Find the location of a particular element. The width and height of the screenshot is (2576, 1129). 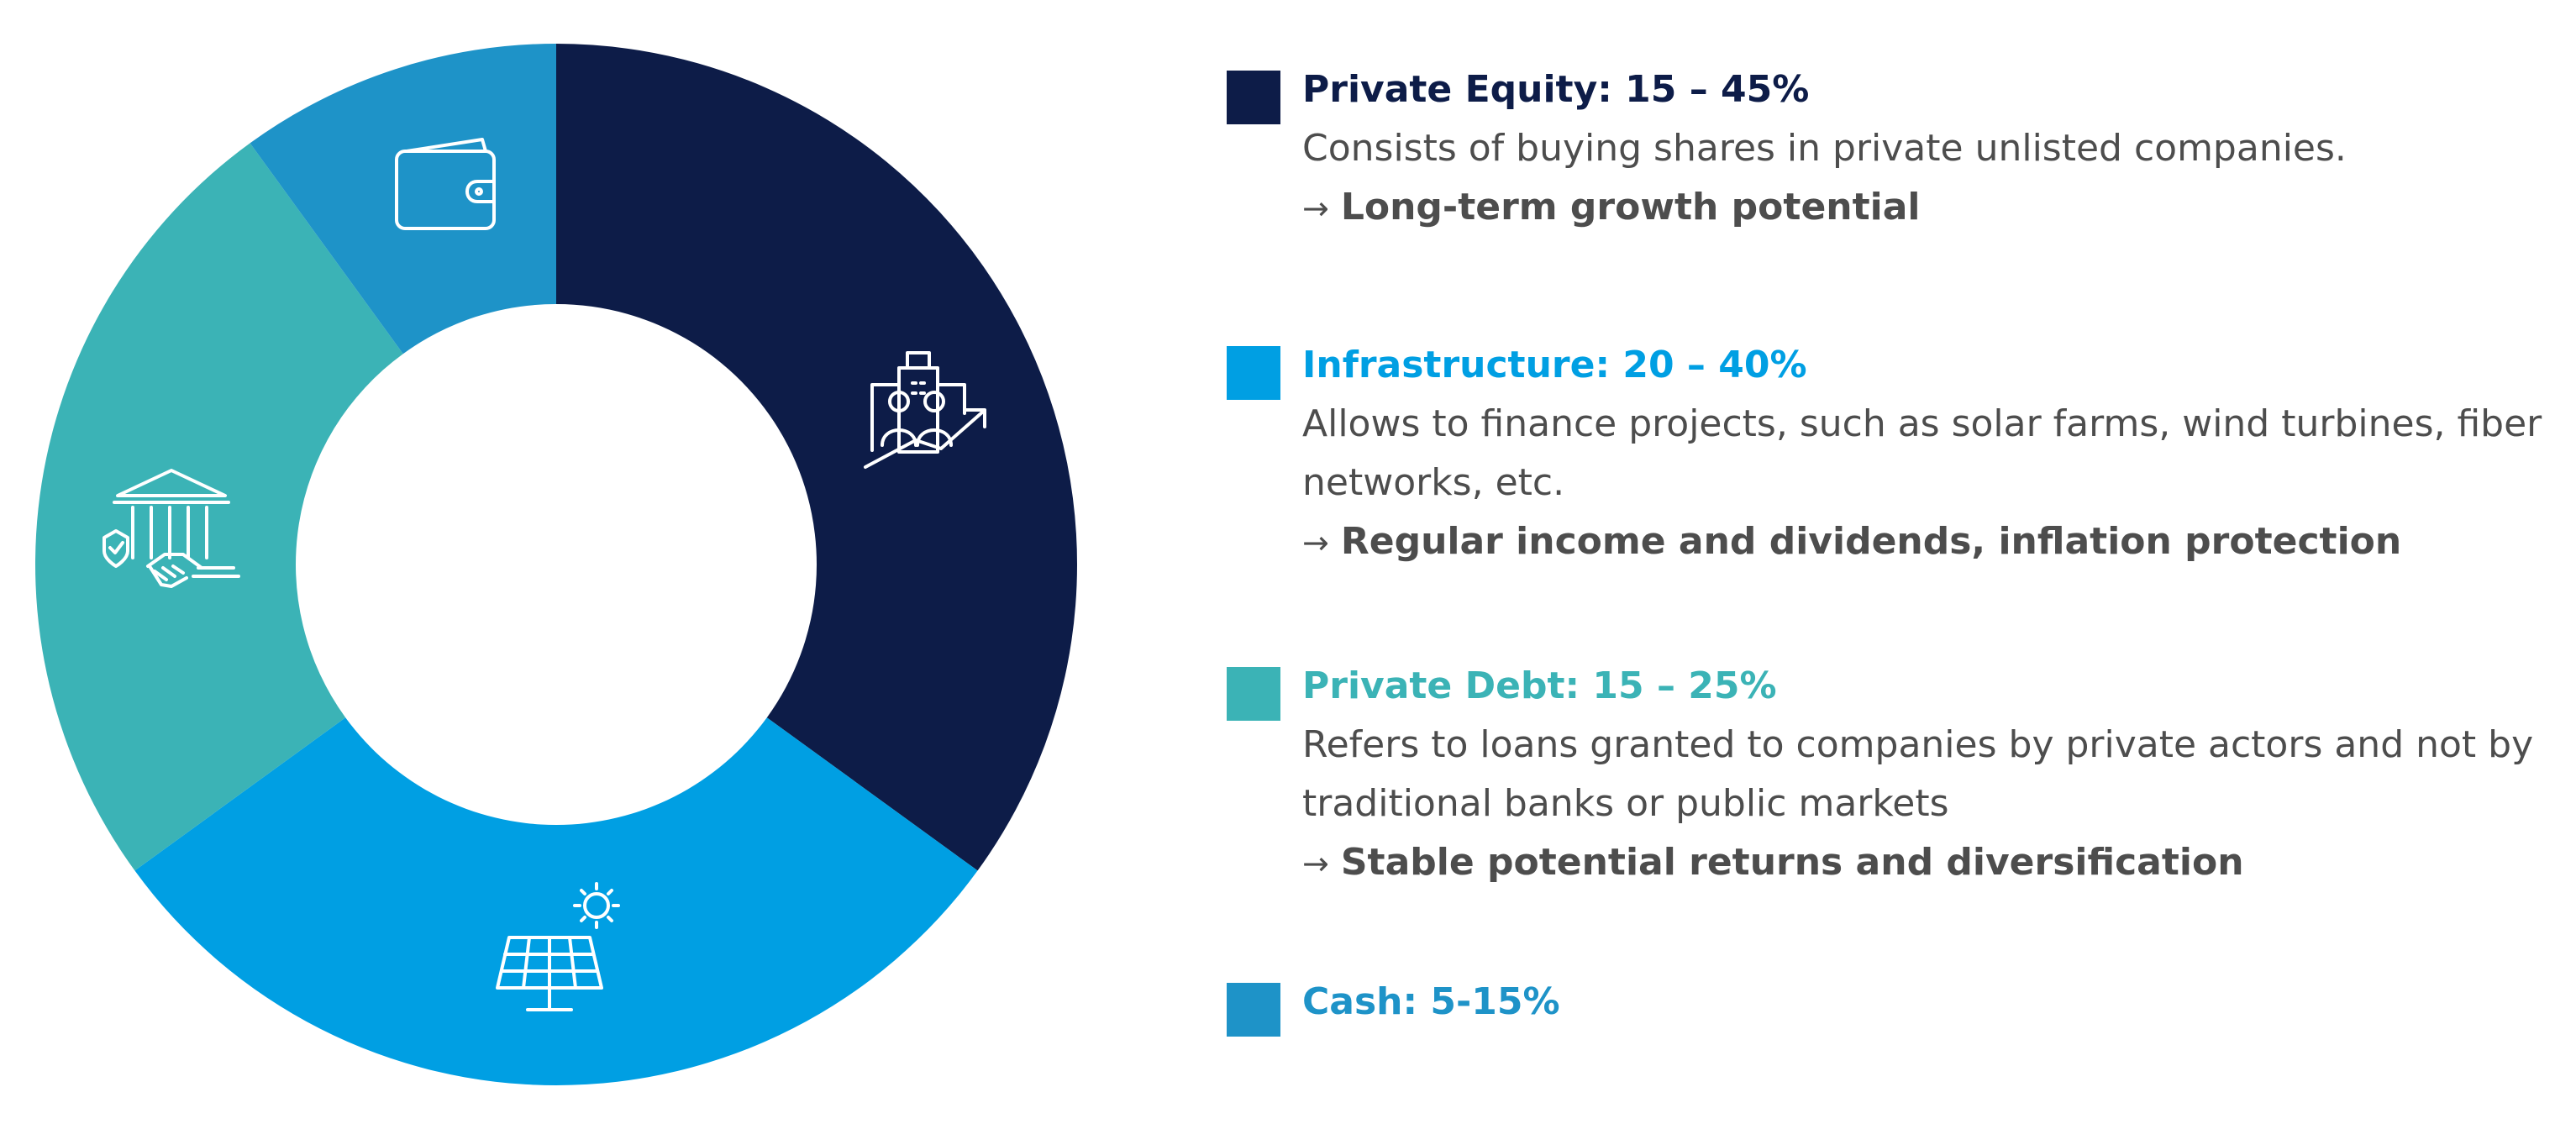

solar-panel-icon is located at coordinates (558, 946).